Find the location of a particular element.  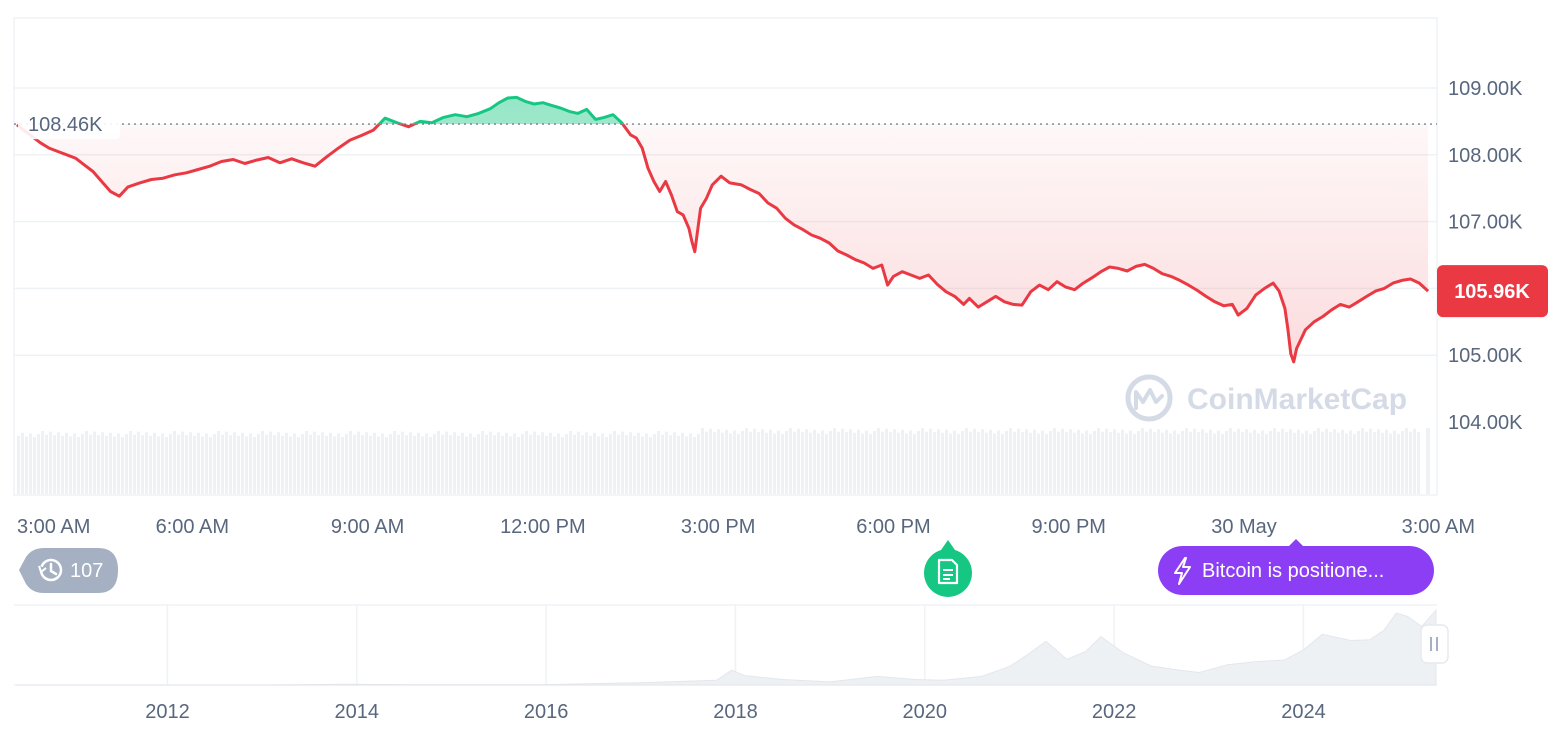

reference-label-background is located at coordinates (69, 124).